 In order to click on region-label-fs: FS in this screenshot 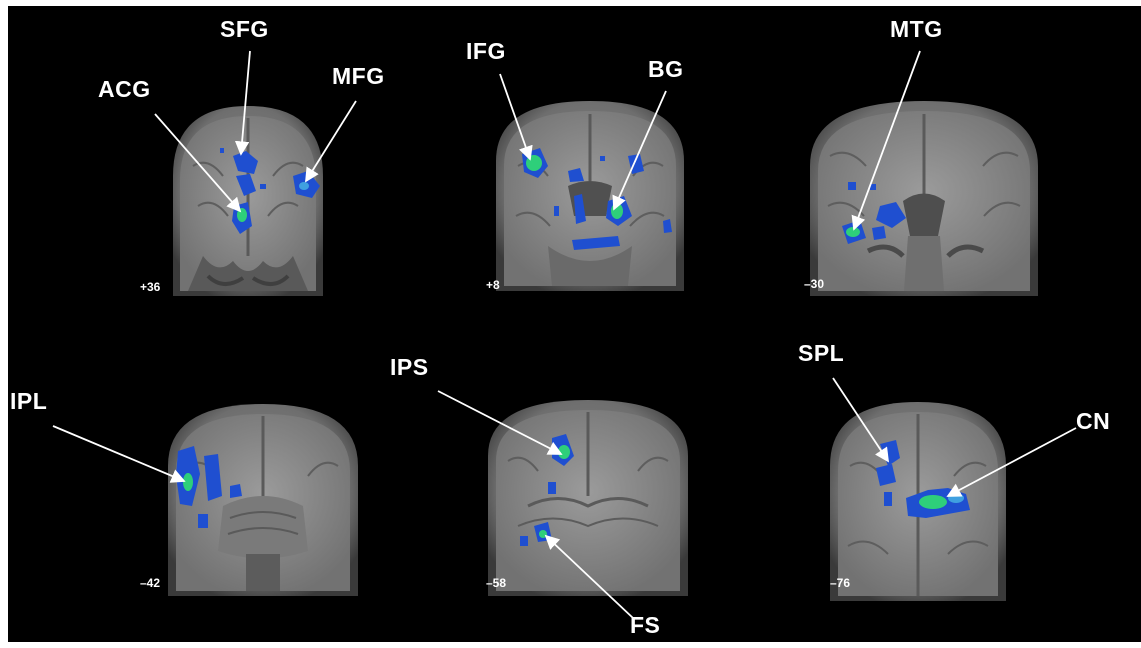, I will do `click(645, 625)`.